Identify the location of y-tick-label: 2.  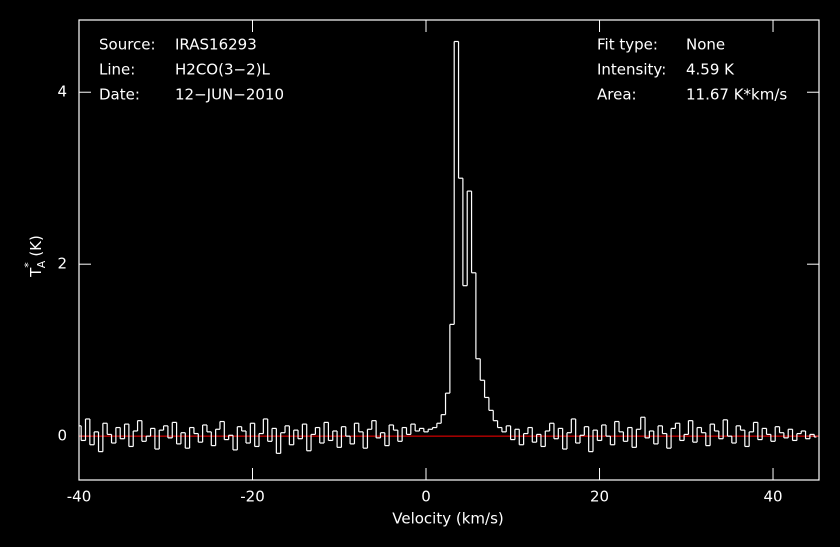
(62, 264).